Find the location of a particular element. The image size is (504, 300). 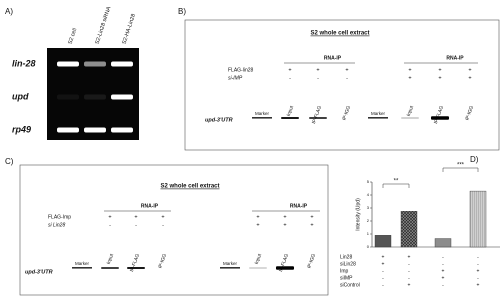

condition-label: si-IMP is located at coordinates (235, 78).